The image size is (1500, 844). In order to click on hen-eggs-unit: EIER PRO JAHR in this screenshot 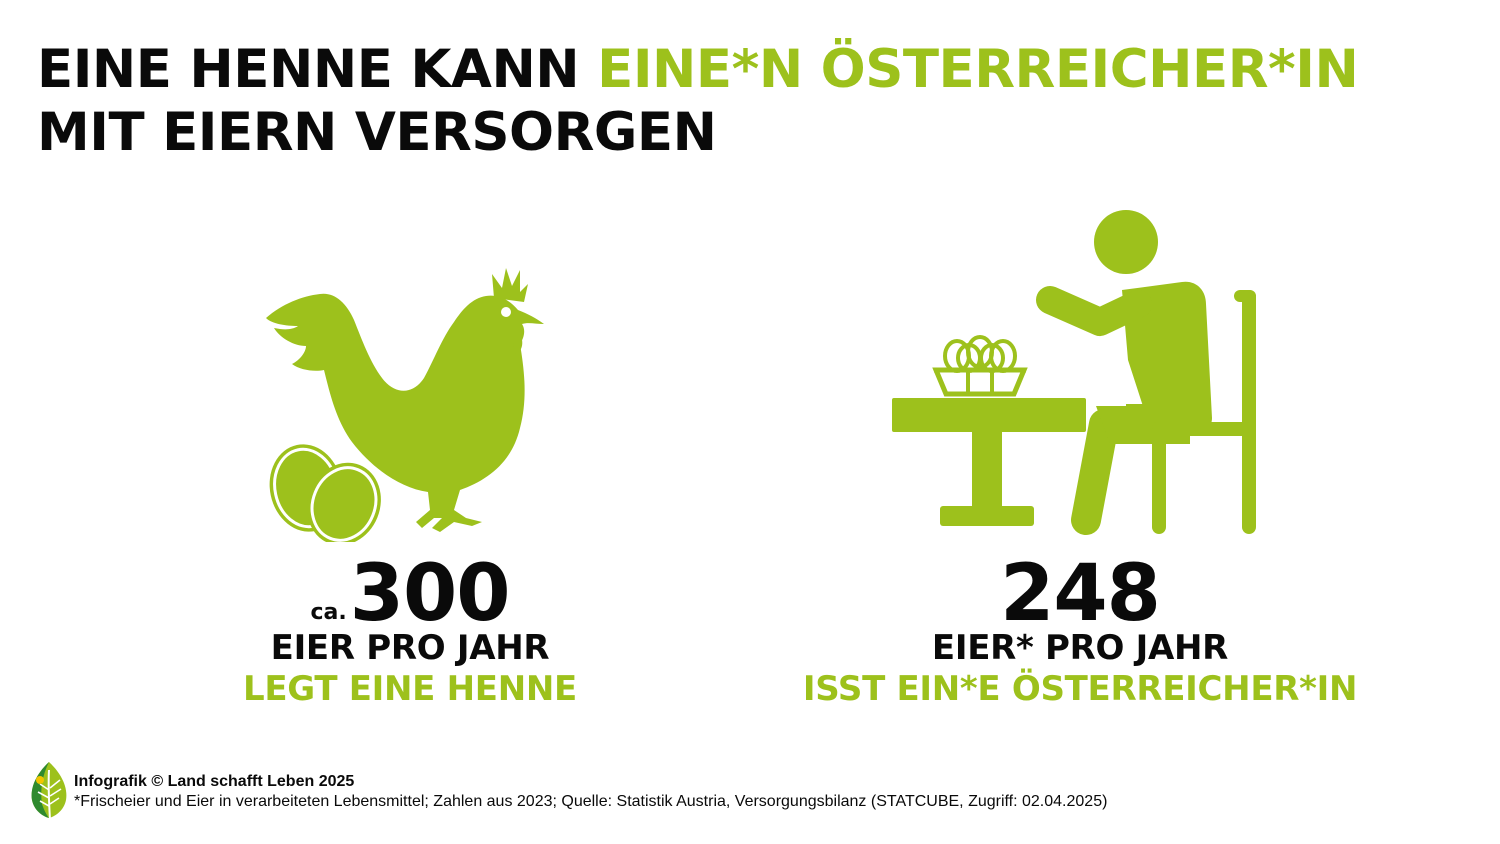, I will do `click(410, 648)`.